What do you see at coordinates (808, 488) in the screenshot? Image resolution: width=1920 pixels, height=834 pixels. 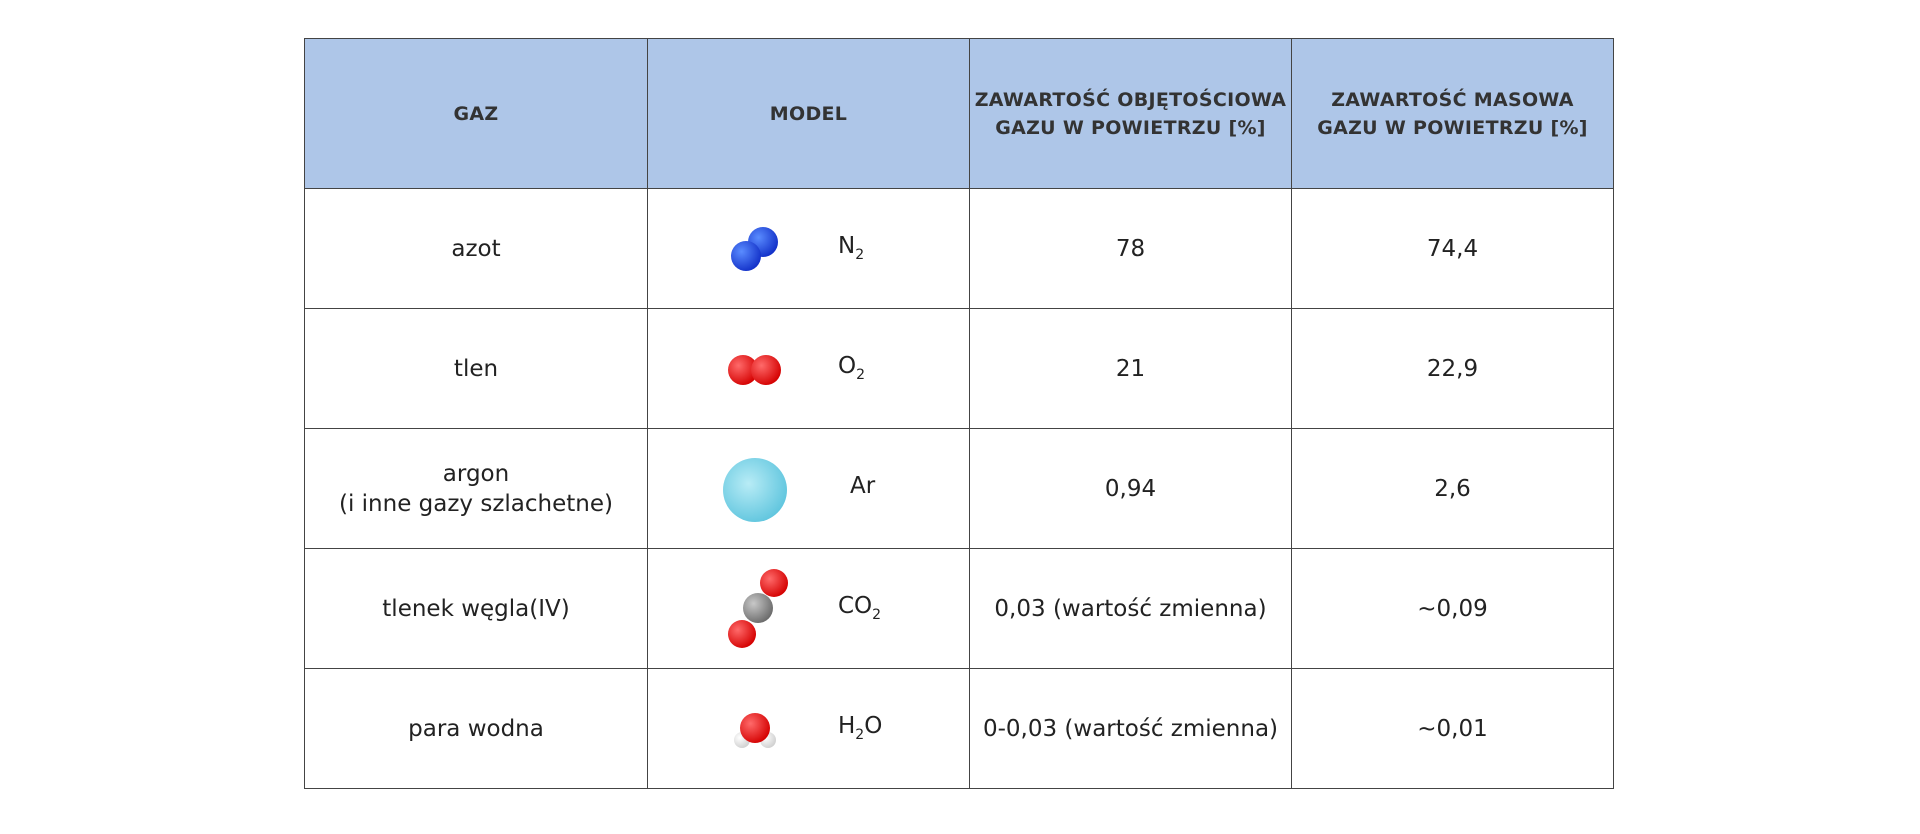 I see `model-cell: Ar` at bounding box center [808, 488].